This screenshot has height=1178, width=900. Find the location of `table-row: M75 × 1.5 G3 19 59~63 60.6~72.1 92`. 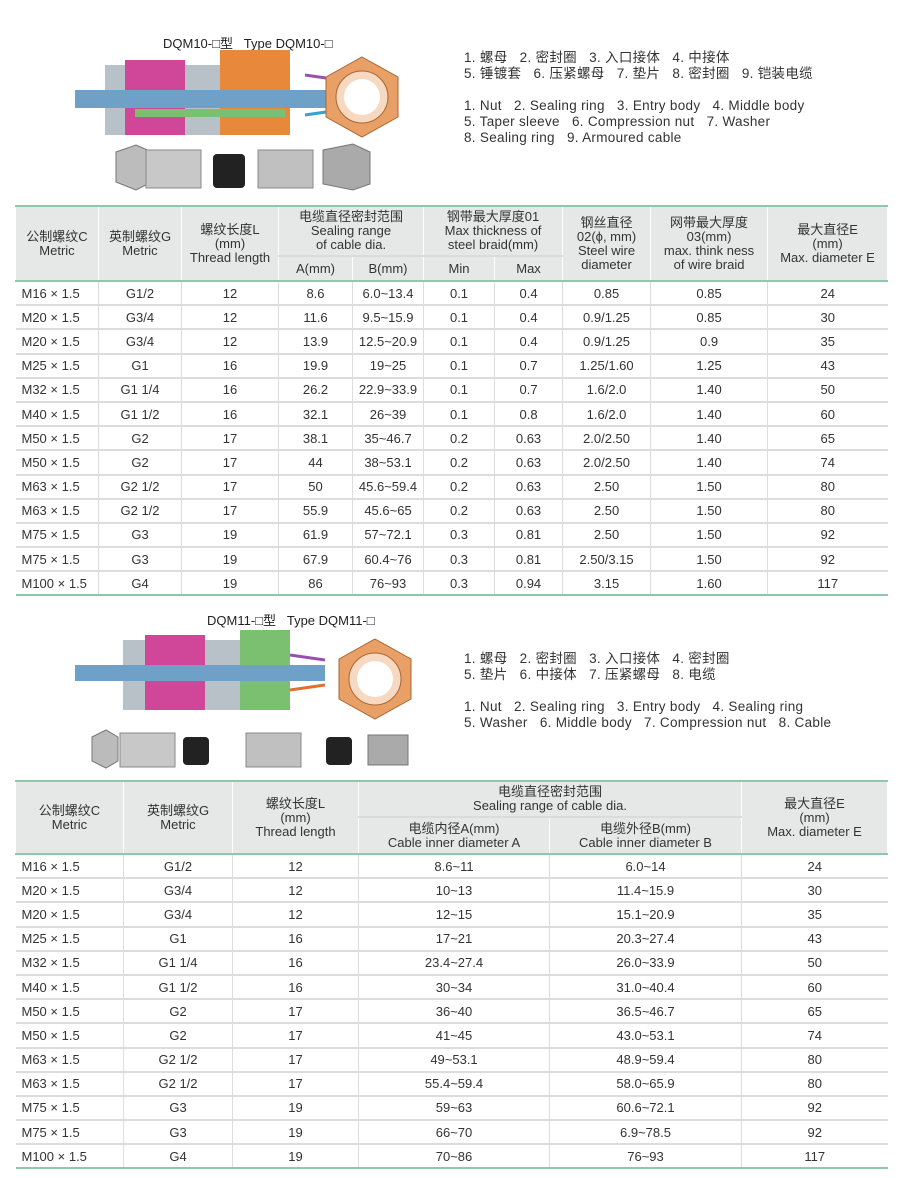

table-row: M75 × 1.5 G3 19 59~63 60.6~72.1 92 is located at coordinates (451, 1108).